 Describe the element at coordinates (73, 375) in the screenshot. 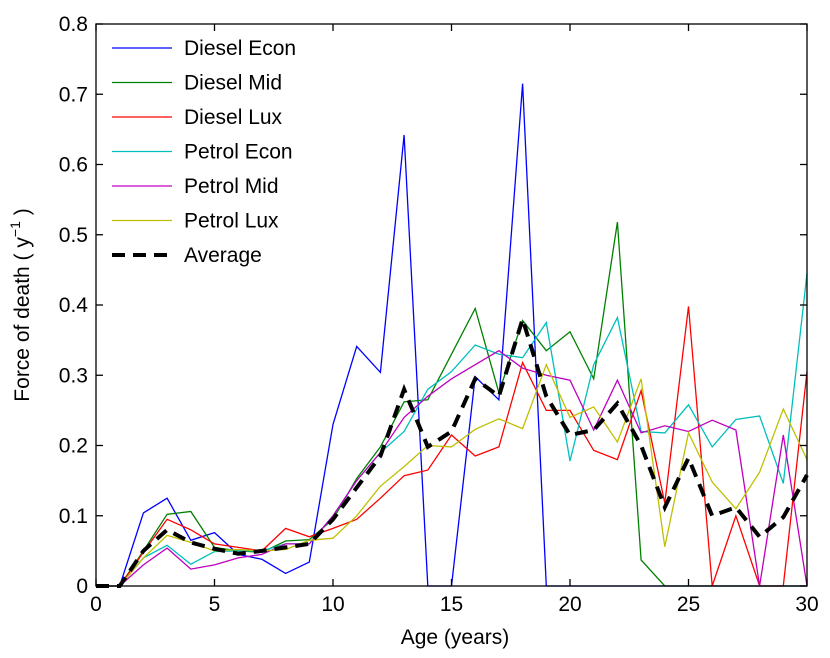

I see `y-tick-label: 0.3` at that location.